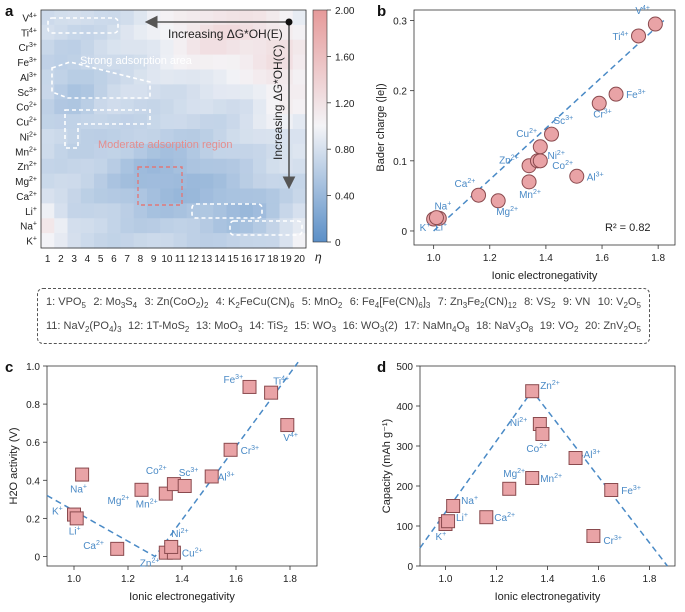 The width and height of the screenshot is (685, 612). Describe the element at coordinates (507, 212) in the screenshot. I see `point-label: Mg2+` at that location.